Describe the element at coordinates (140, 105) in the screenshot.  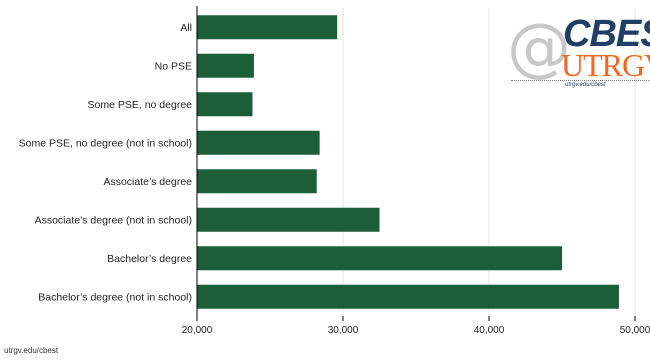
I see `category-label: Some PSE, no degree` at that location.